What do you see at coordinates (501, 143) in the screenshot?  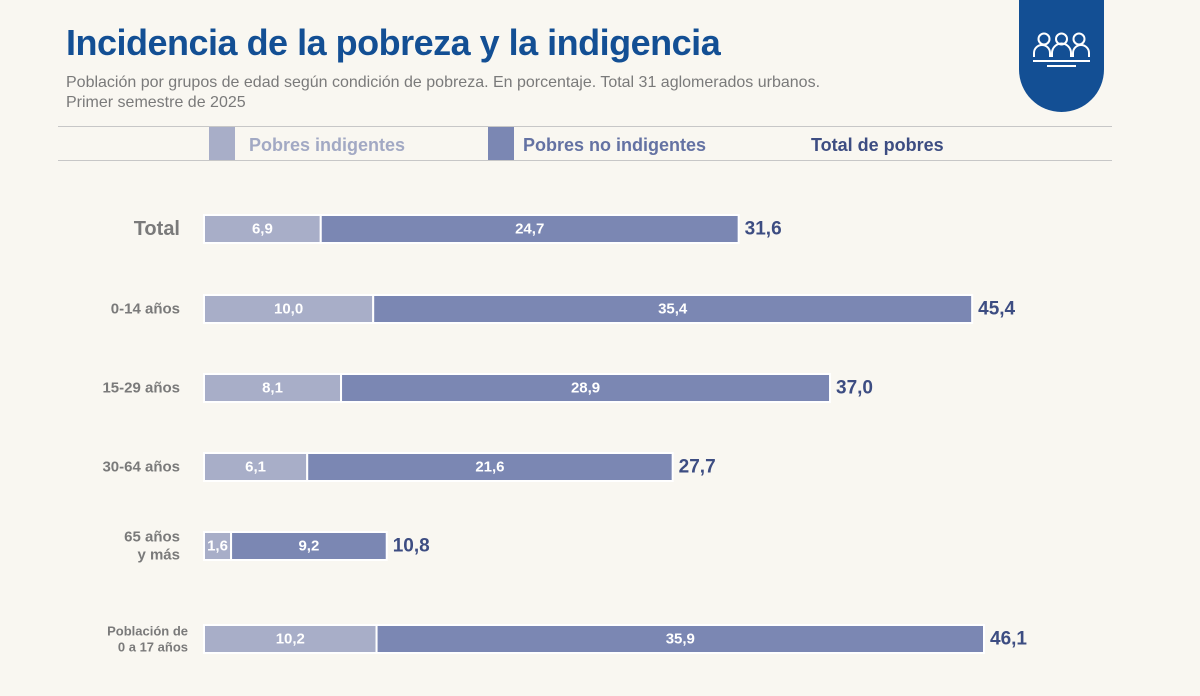 I see `legend-swatch-no-indigentes` at bounding box center [501, 143].